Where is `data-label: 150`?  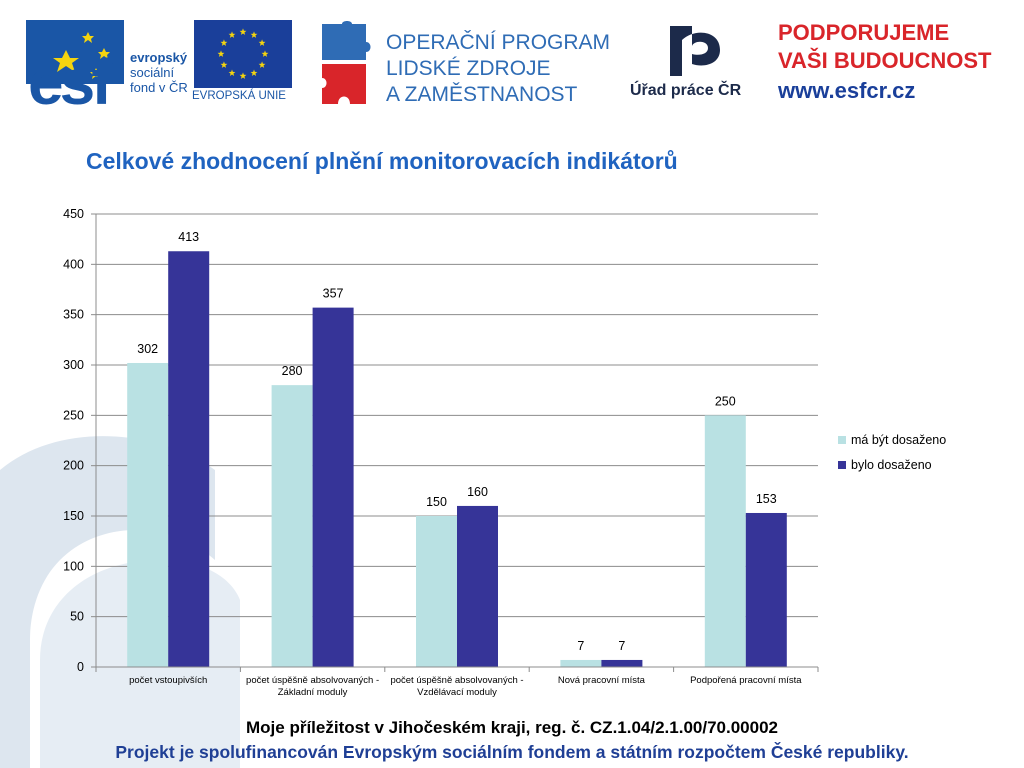 data-label: 150 is located at coordinates (436, 502).